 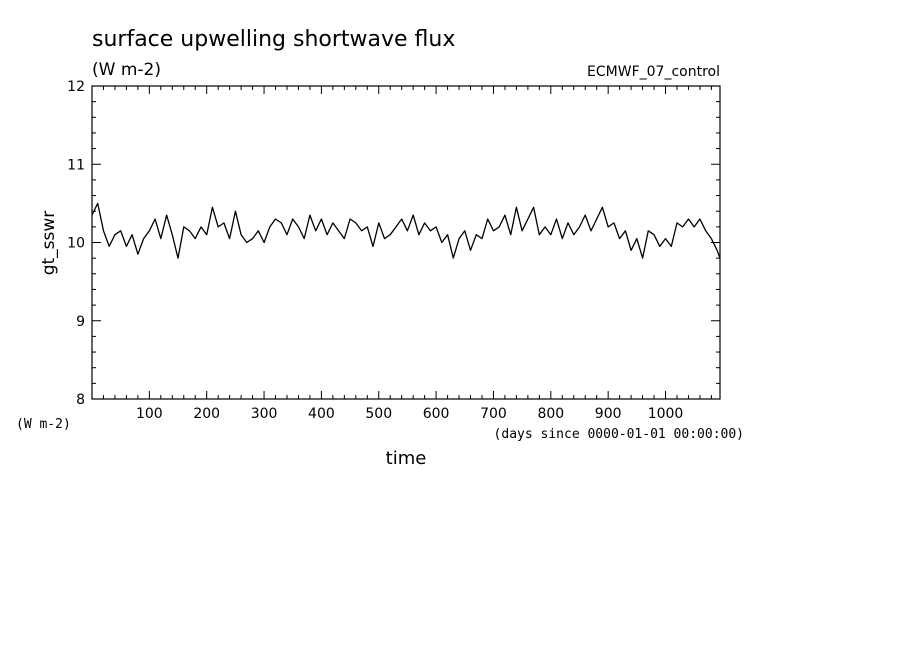 What do you see at coordinates (273, 39) in the screenshot?
I see `chart-title: surface upwelling shortwave flux` at bounding box center [273, 39].